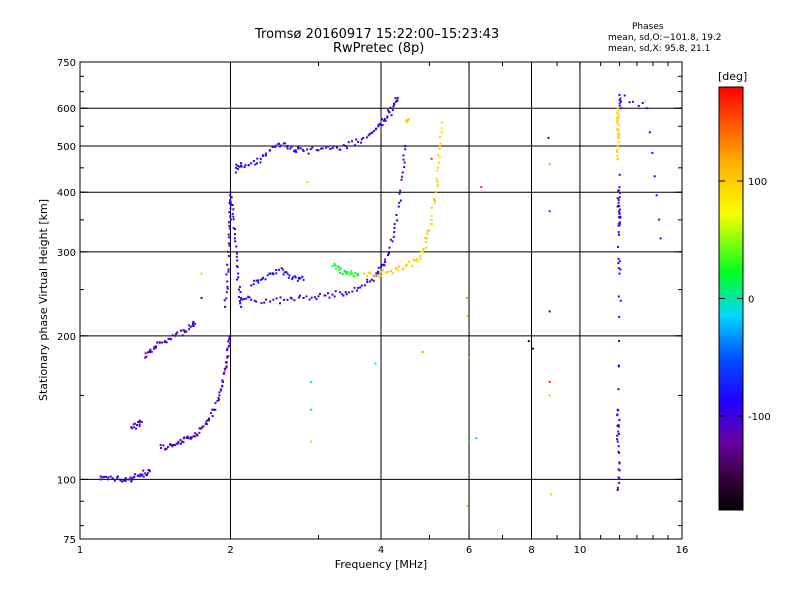 The height and width of the screenshot is (600, 800). I want to click on x-tick-label: 4, so click(381, 550).